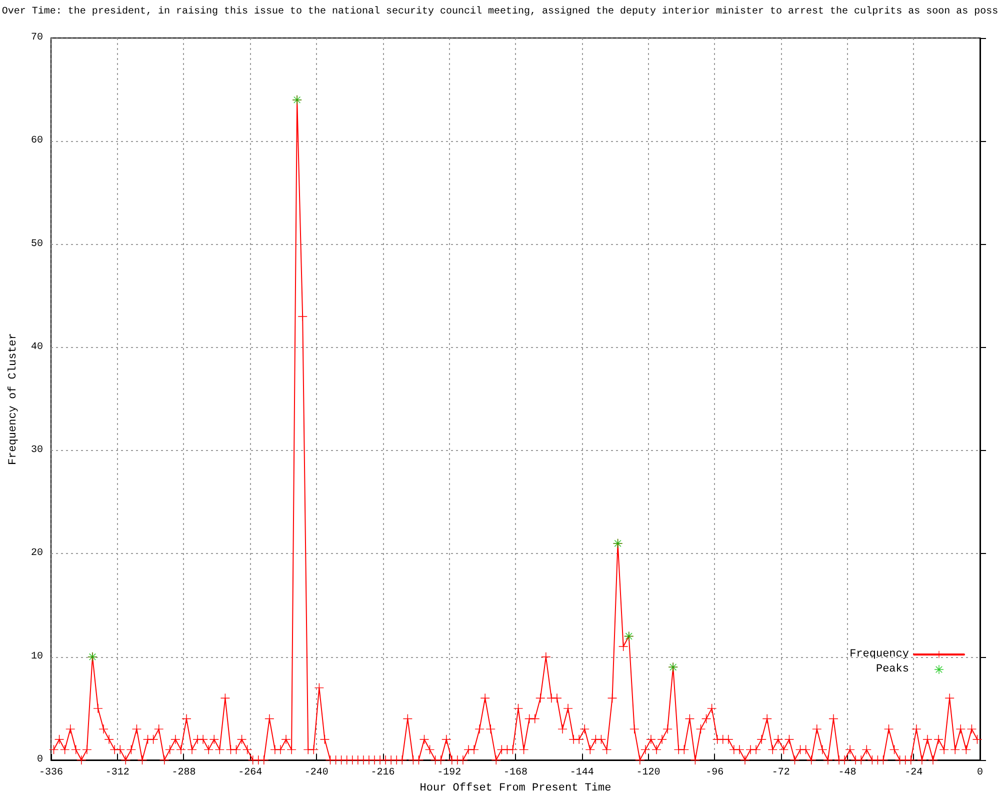 The height and width of the screenshot is (800, 1000). I want to click on x-tick-label: -48, so click(847, 773).